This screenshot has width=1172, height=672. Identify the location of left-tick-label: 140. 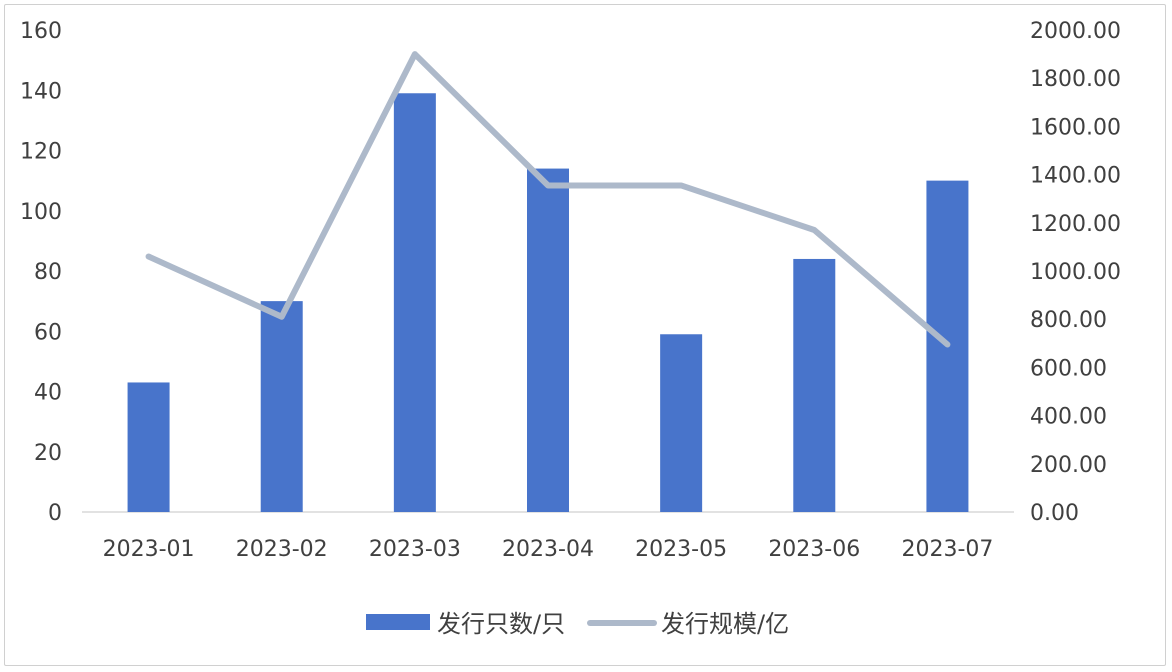
(41, 91).